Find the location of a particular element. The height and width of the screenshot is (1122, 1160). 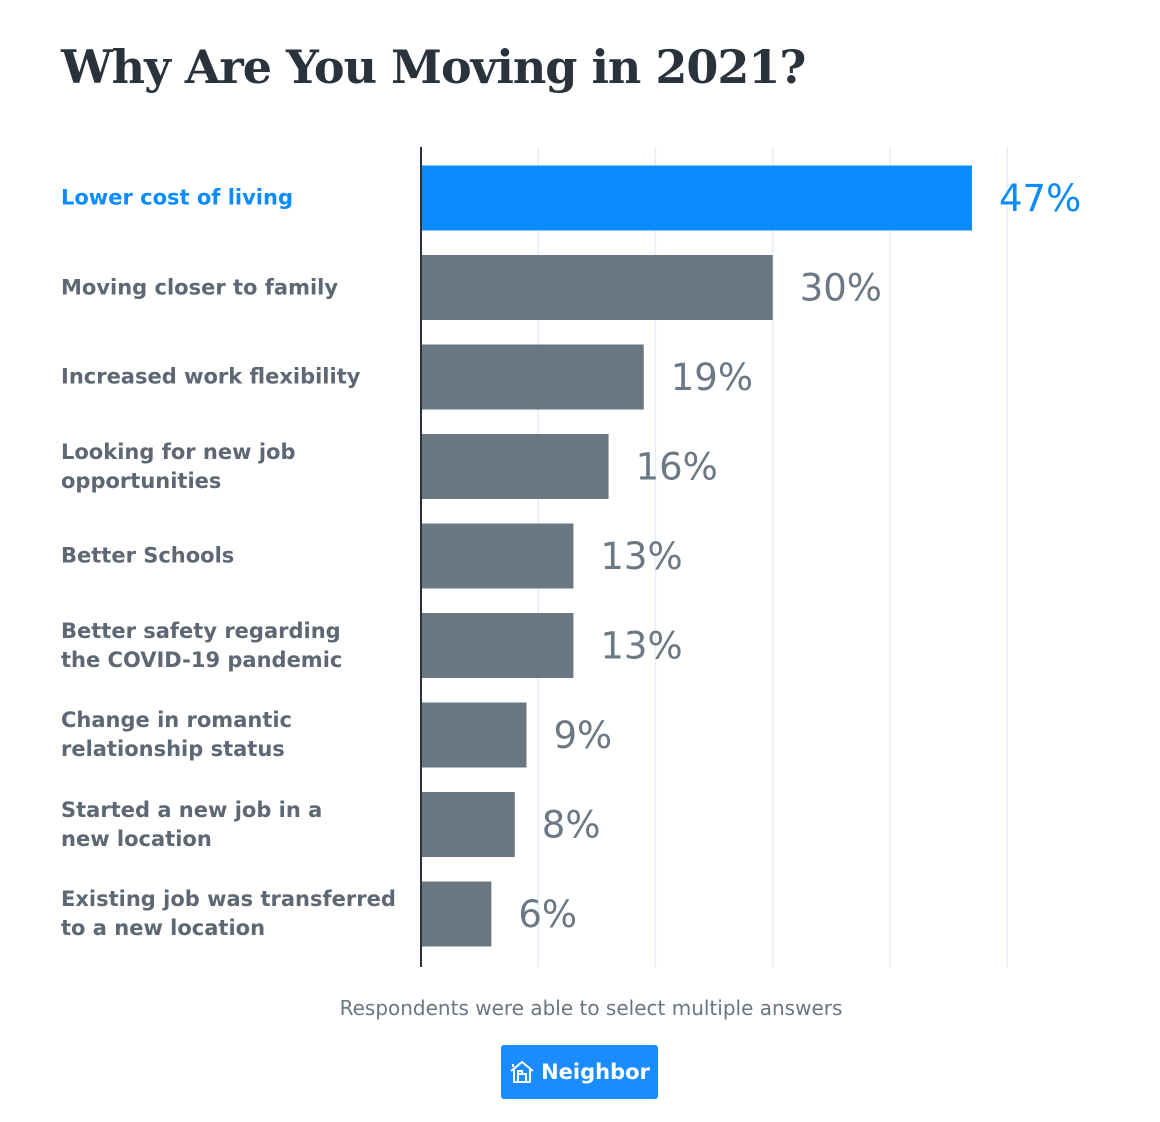

category-label-line: Lower cost of living is located at coordinates (177, 197).